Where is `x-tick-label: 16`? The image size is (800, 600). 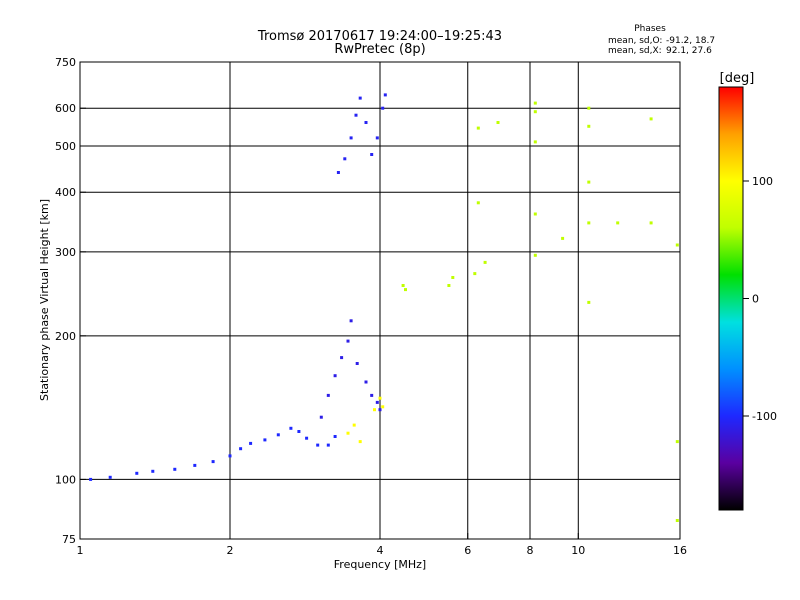 x-tick-label: 16 is located at coordinates (680, 550).